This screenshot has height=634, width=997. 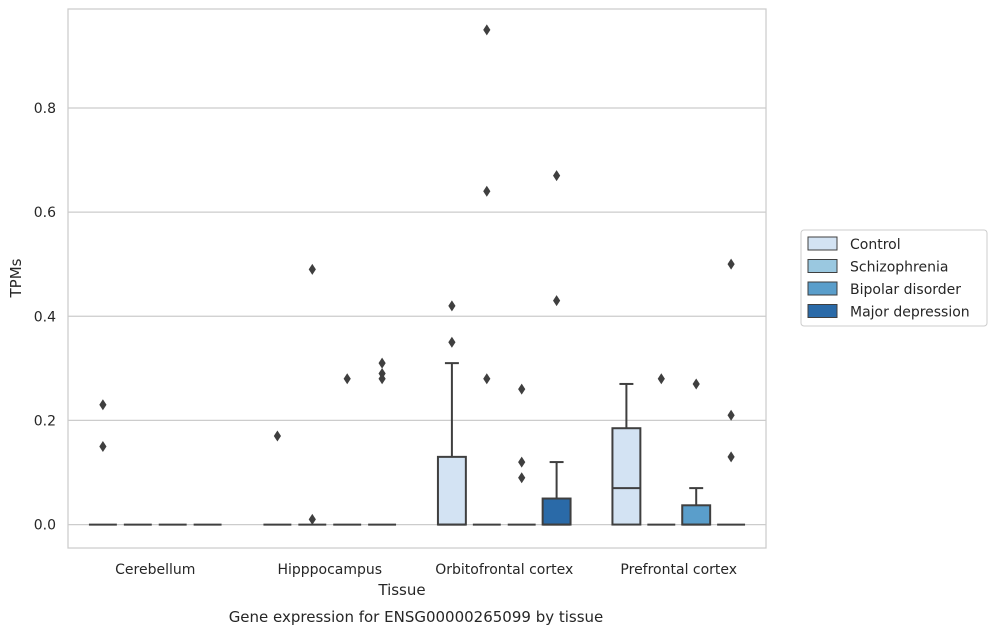 I want to click on x-axis-title: Tissue, so click(x=401, y=590).